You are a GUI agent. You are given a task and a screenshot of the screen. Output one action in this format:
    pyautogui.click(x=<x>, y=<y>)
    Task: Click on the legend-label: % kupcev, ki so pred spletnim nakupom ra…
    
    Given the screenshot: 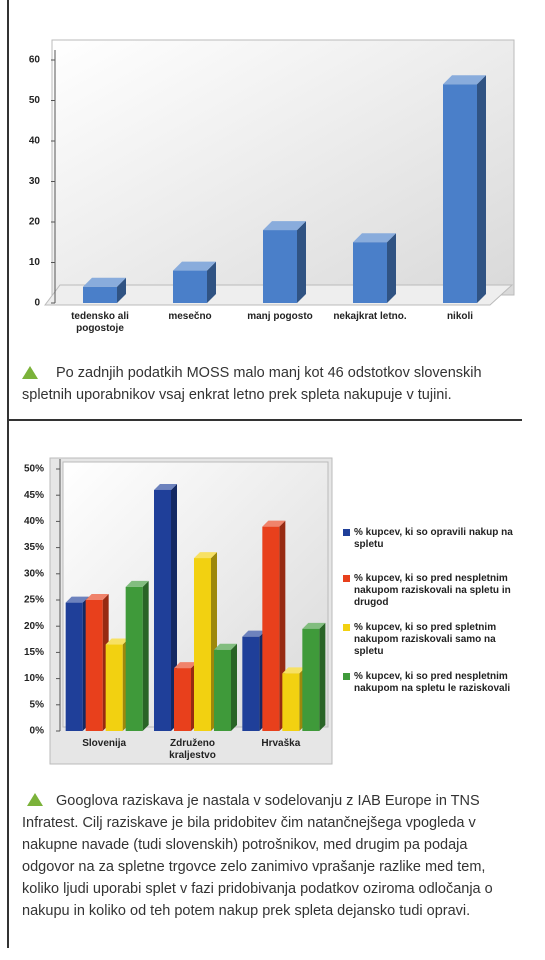 What is the action you would take?
    pyautogui.click(x=425, y=639)
    